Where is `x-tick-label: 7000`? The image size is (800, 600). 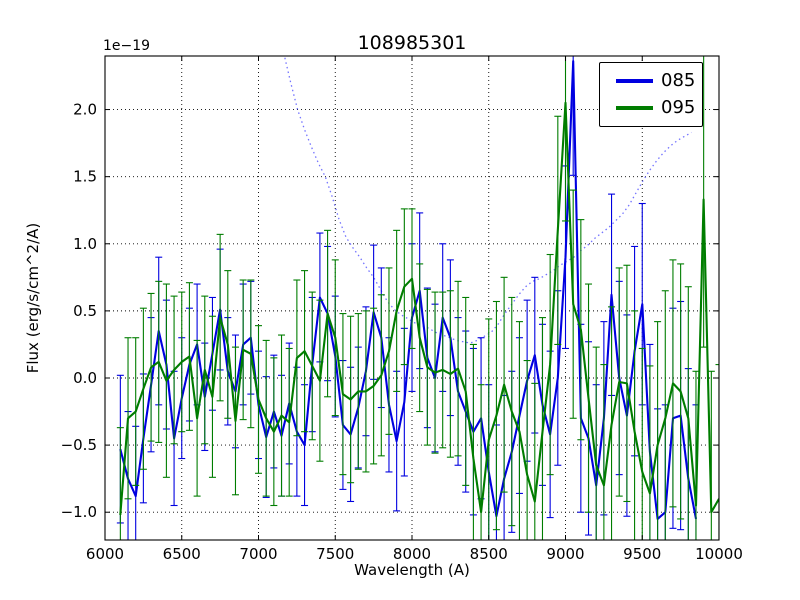 x-tick-label: 7000 is located at coordinates (258, 554).